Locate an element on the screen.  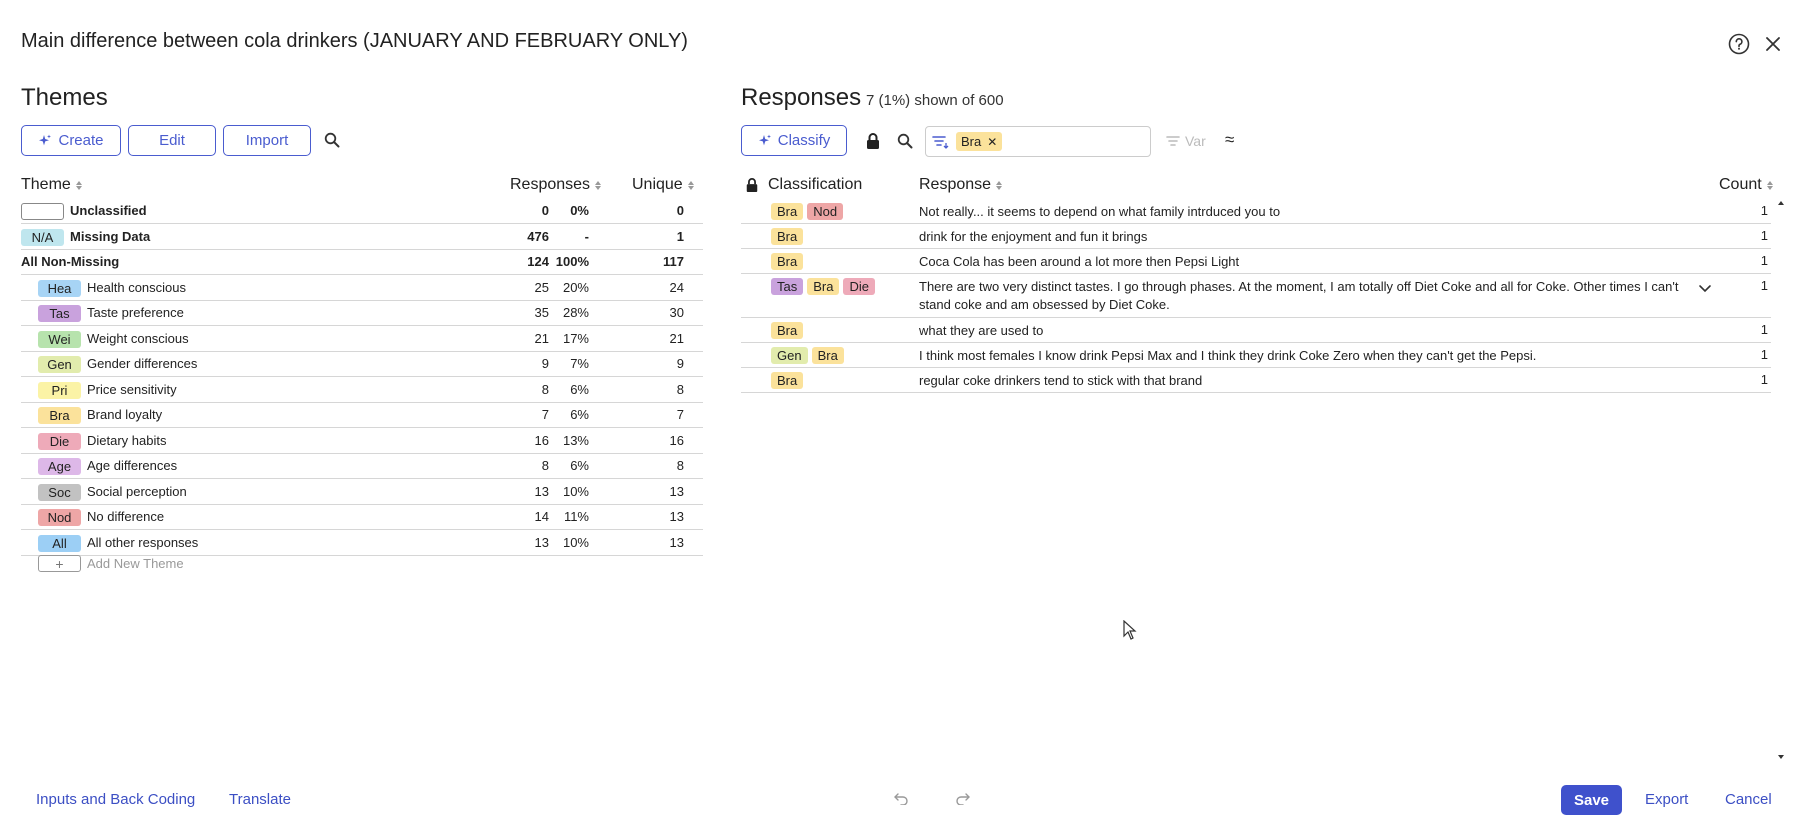
theme-column-header: Theme is located at coordinates (51, 185).